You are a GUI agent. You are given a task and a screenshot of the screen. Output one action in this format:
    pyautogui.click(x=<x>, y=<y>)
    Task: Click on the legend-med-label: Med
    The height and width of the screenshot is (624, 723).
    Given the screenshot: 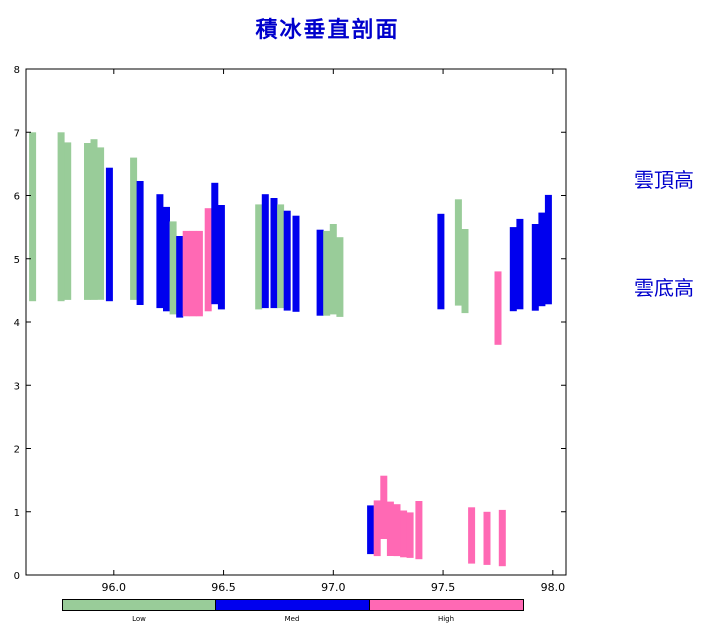 What is the action you would take?
    pyautogui.click(x=292, y=619)
    